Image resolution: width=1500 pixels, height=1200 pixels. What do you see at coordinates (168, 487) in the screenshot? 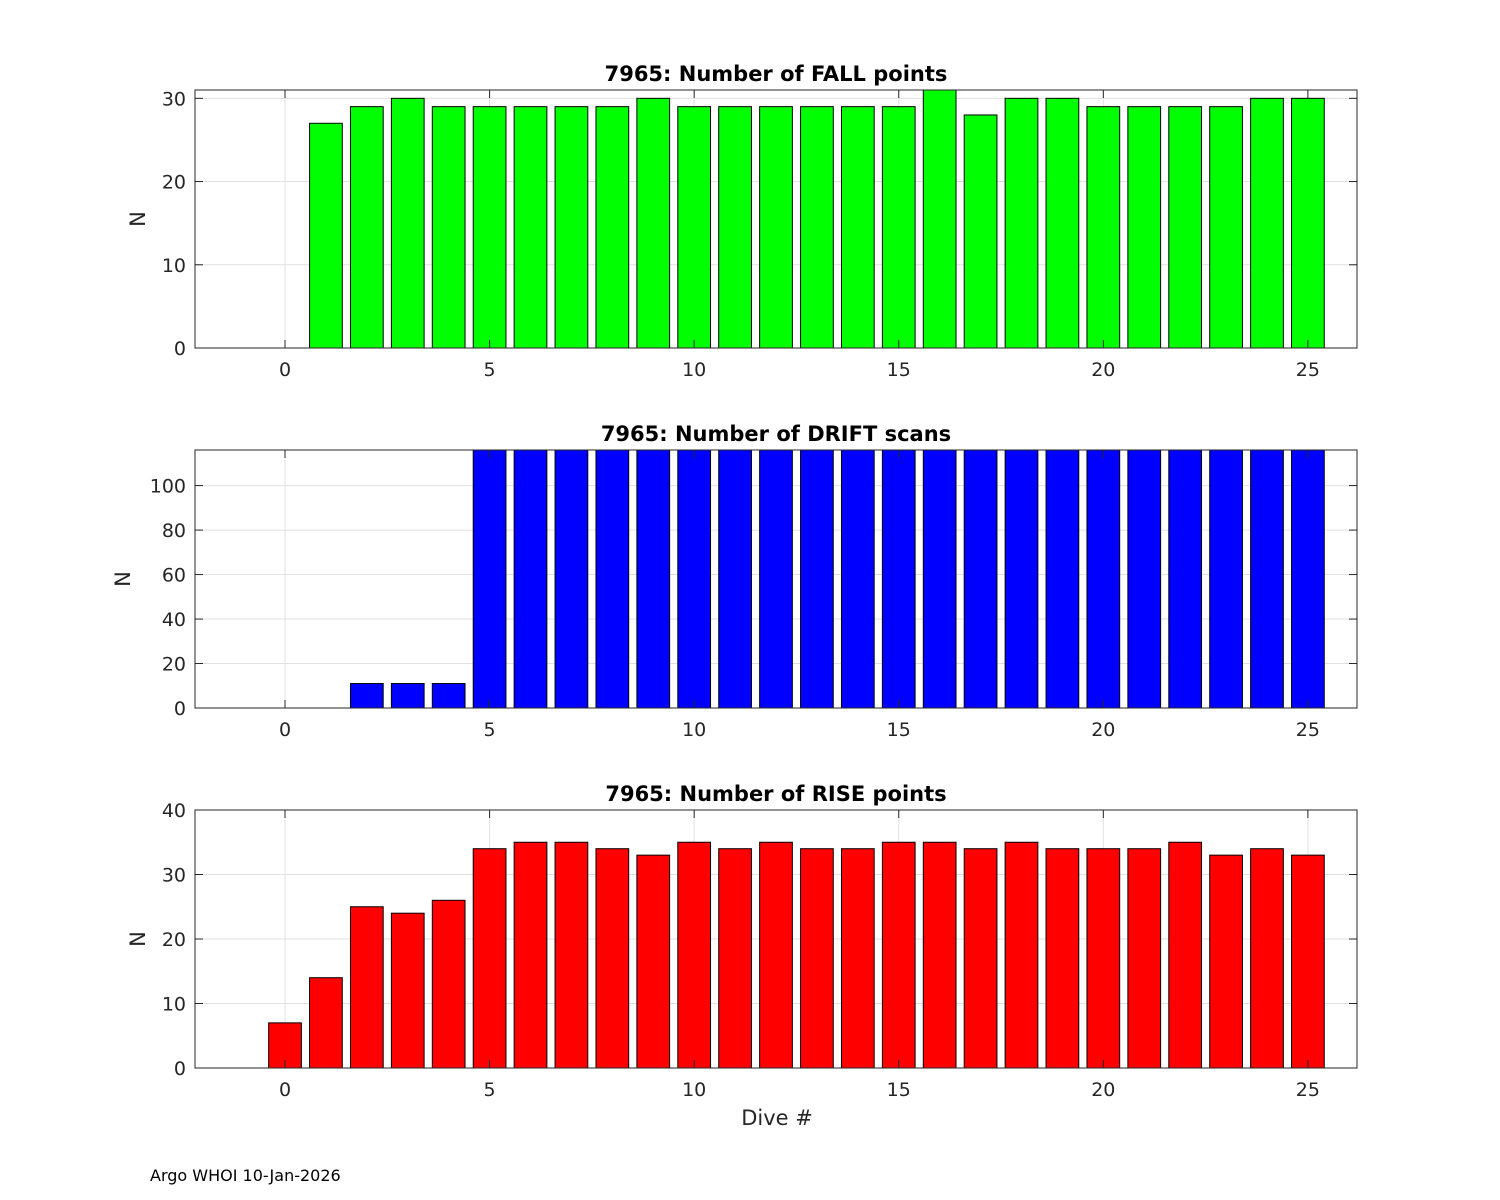
I see `y-tick-label: 100` at bounding box center [168, 487].